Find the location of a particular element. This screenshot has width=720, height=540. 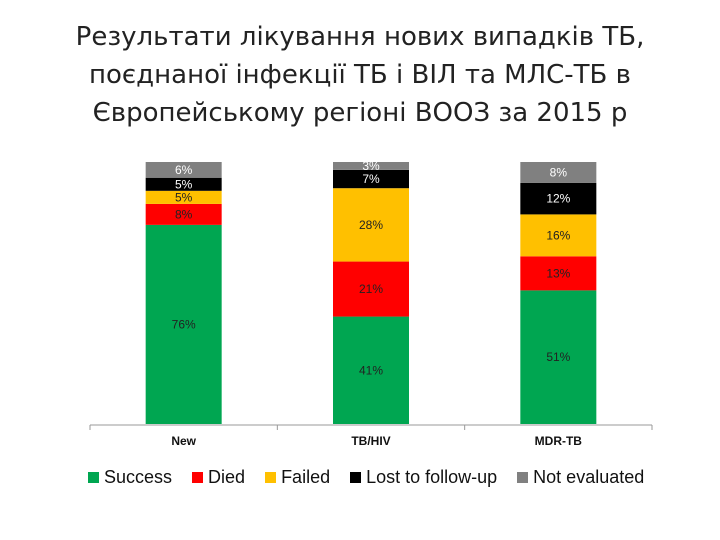

data-label-tb-hiv-lost-to-follow-up: 7% is located at coordinates (371, 179).